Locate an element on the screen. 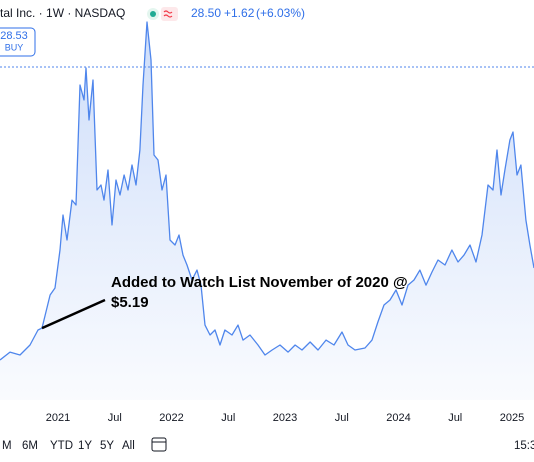 Image resolution: width=534 pixels, height=462 pixels. buy-button is located at coordinates (18, 42).